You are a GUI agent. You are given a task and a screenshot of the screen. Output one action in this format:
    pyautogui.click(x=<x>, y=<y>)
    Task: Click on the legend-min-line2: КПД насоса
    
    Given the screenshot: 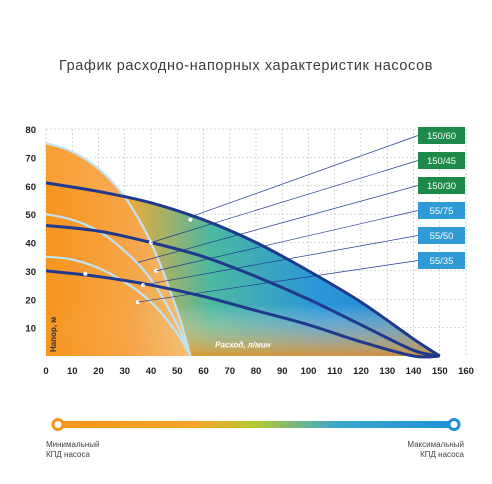 What is the action you would take?
    pyautogui.click(x=68, y=454)
    